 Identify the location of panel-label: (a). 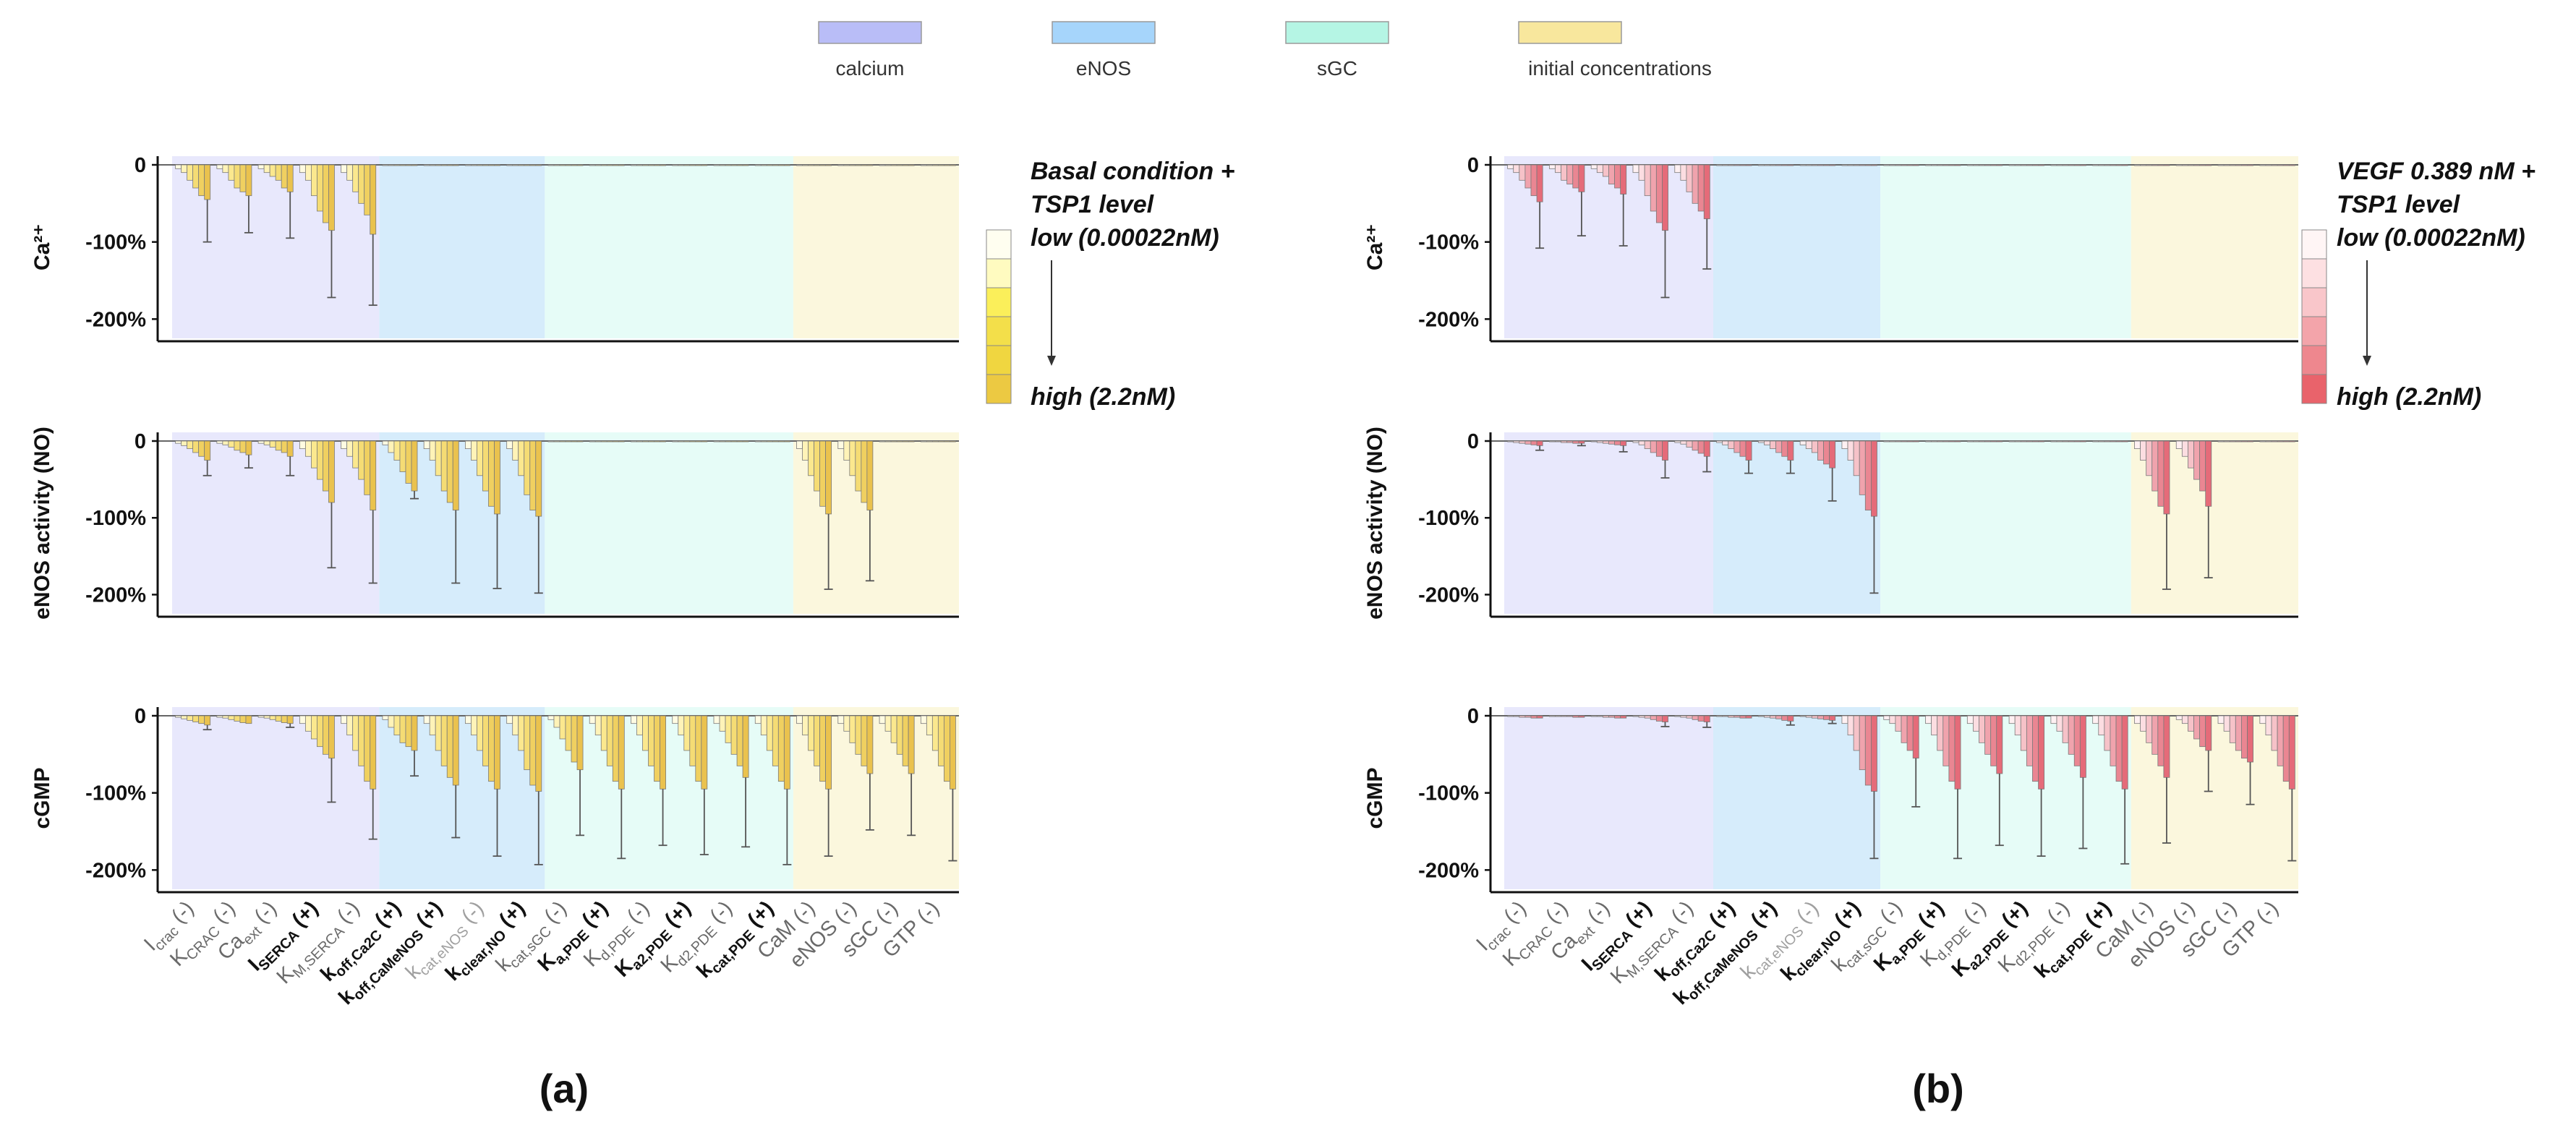
(564, 1088).